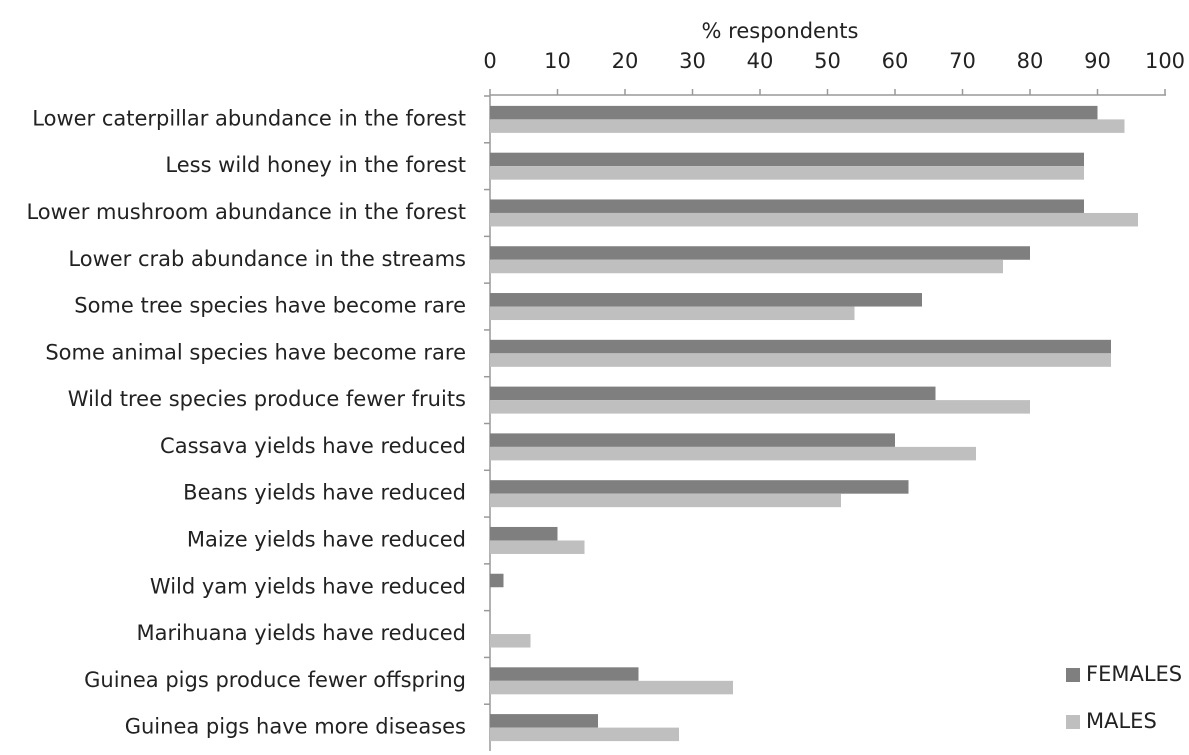 This screenshot has height=755, width=1189. What do you see at coordinates (625, 61) in the screenshot?
I see `x-tick-label: 20` at bounding box center [625, 61].